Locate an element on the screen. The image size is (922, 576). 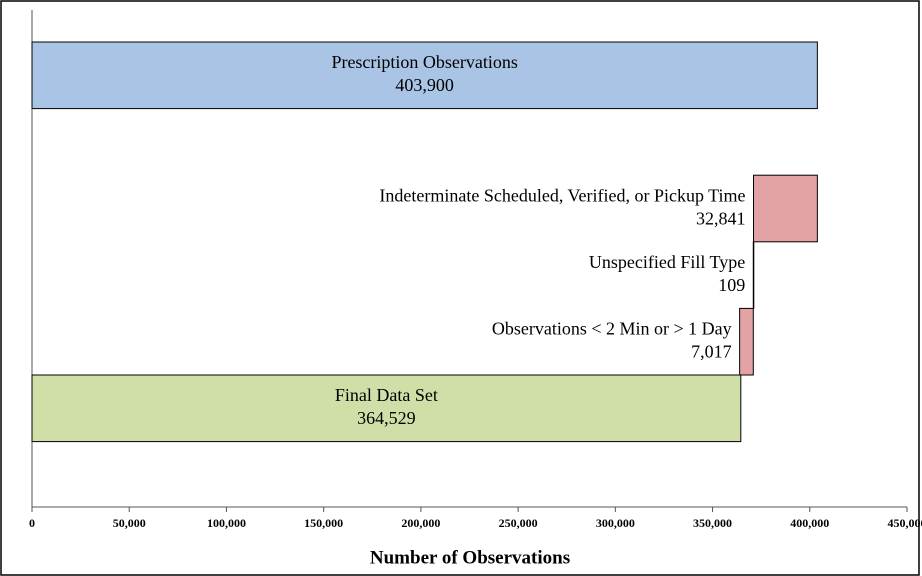
value-label: 109 is located at coordinates (731, 285).